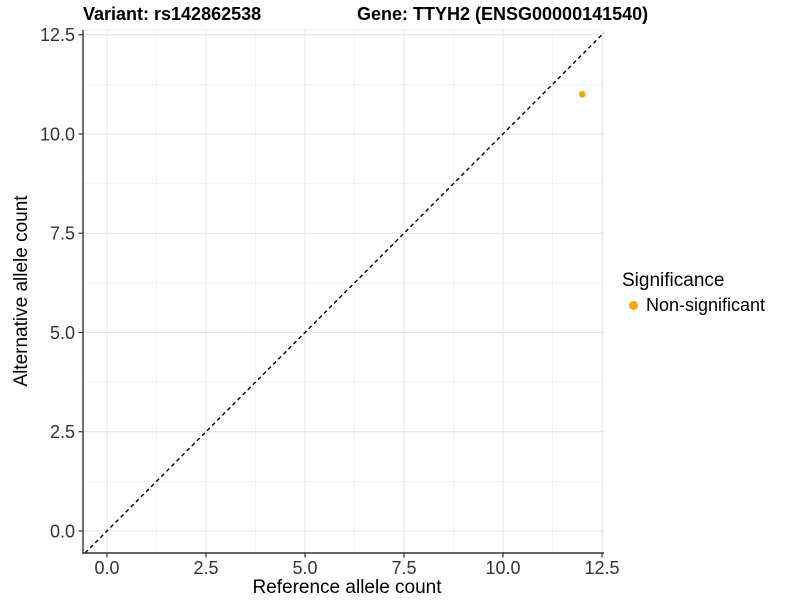 The image size is (800, 600). I want to click on legend-item-label: Non-significant, so click(706, 305).